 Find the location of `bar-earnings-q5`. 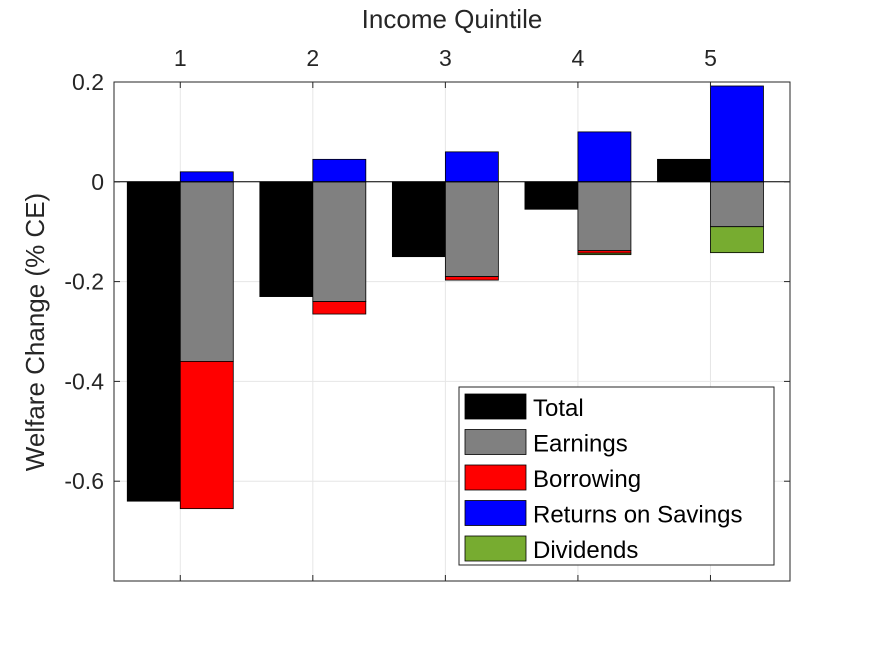

bar-earnings-q5 is located at coordinates (737, 204).